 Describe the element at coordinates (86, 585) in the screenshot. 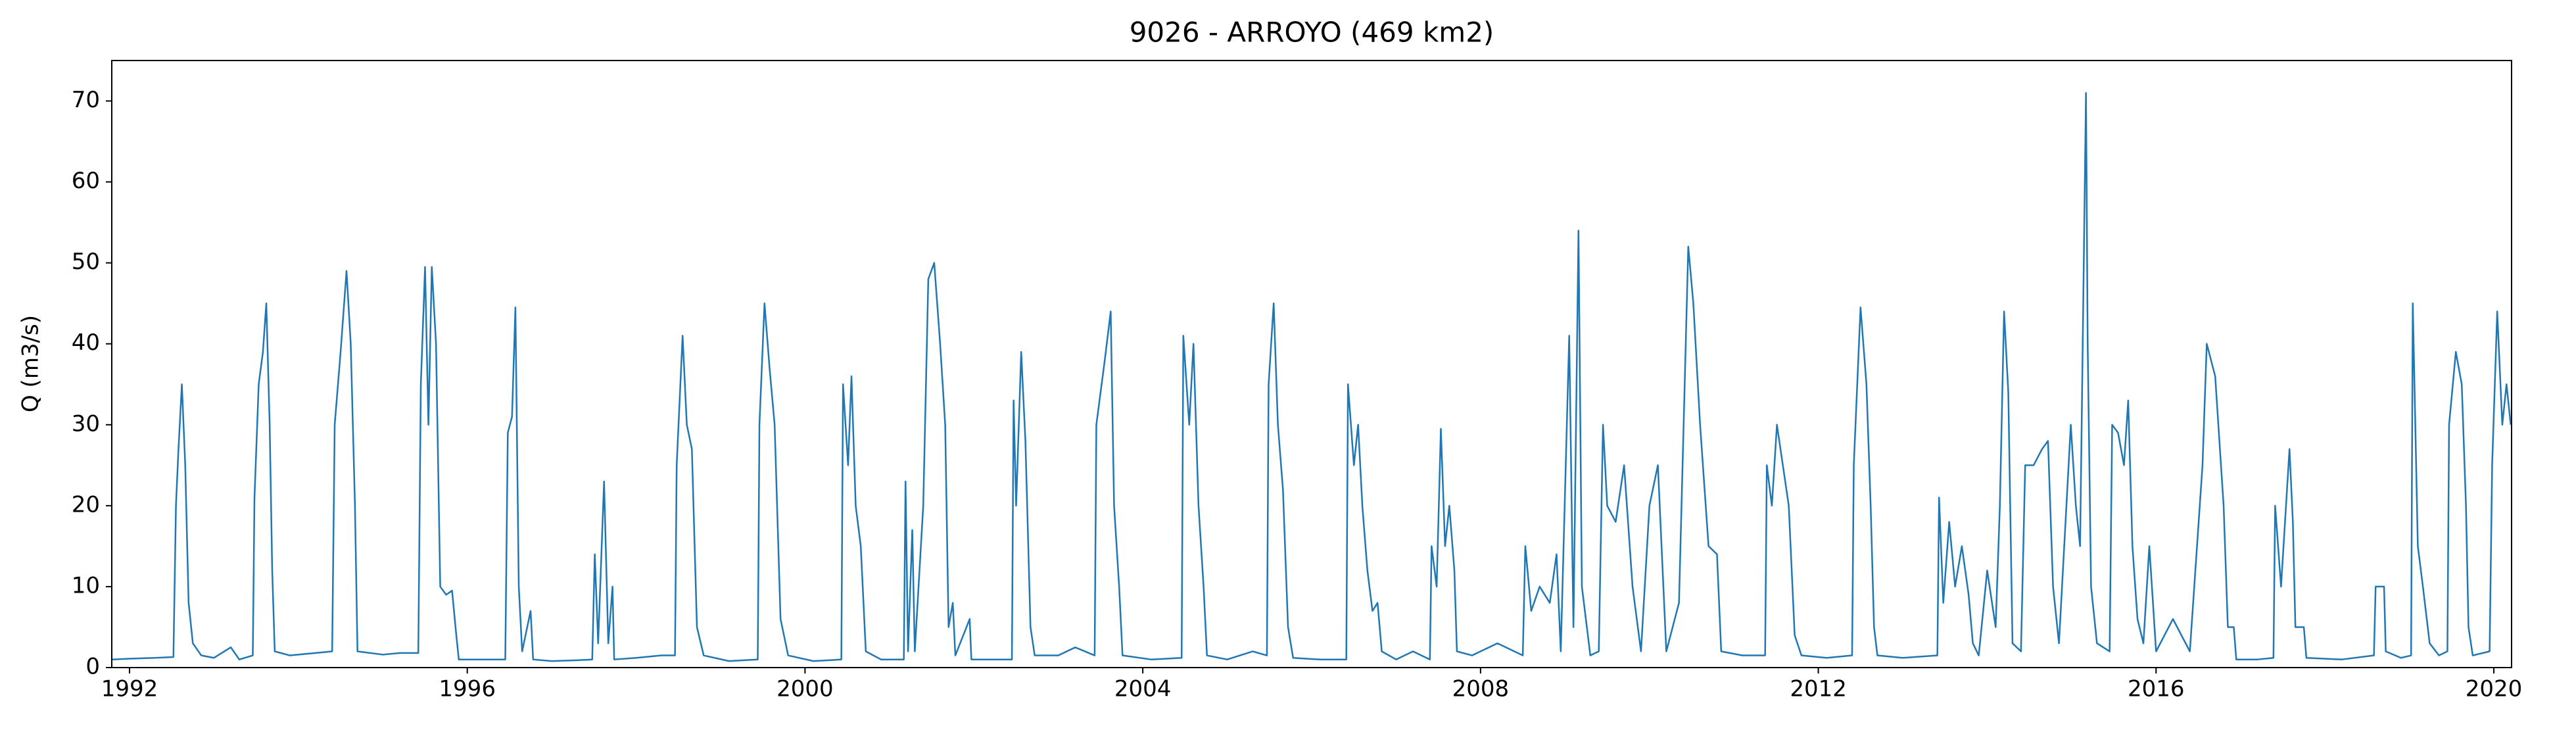

I see `y-tick-label: 10` at that location.